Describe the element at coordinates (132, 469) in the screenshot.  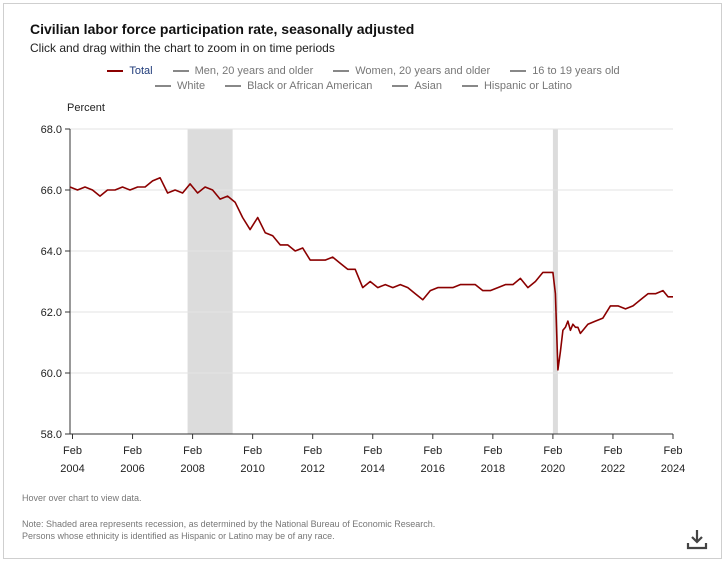
I see `x-tick-label-year: 2006` at that location.